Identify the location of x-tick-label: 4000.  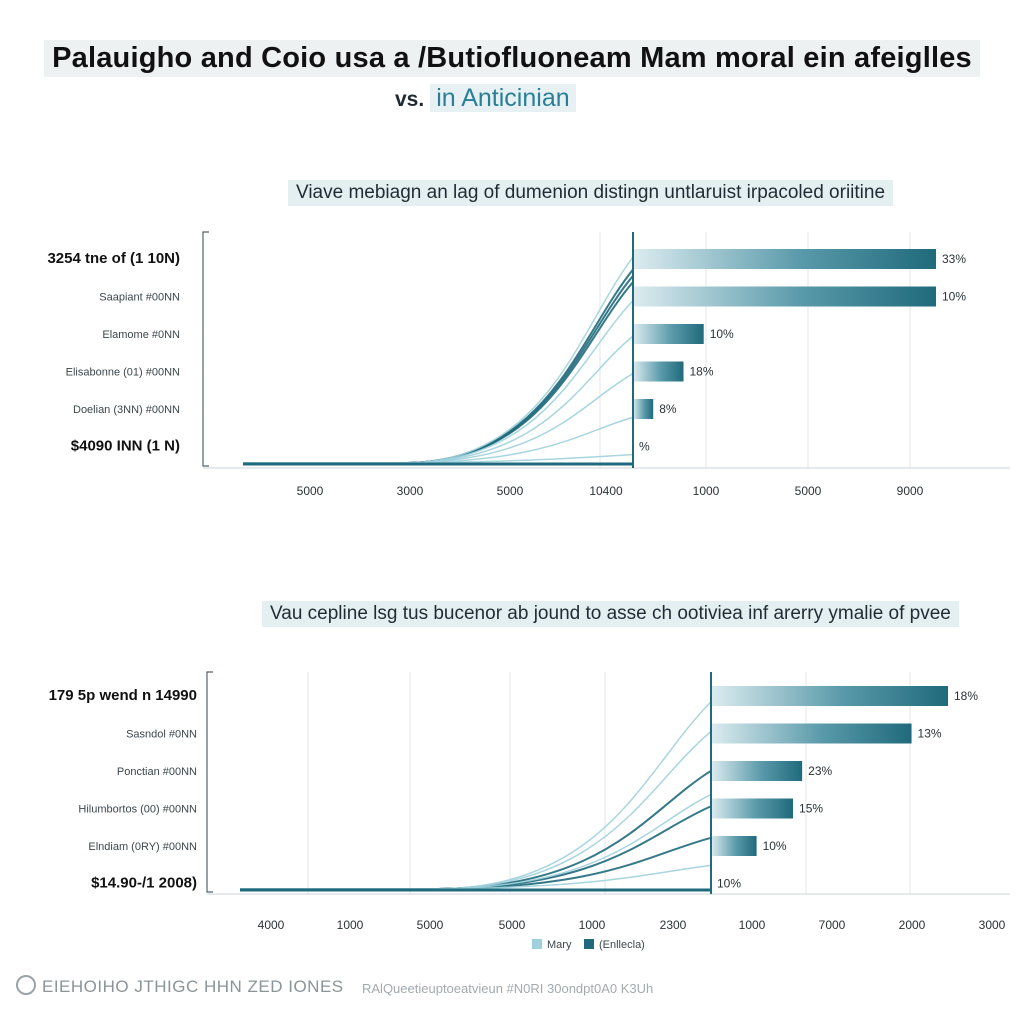
(271, 925).